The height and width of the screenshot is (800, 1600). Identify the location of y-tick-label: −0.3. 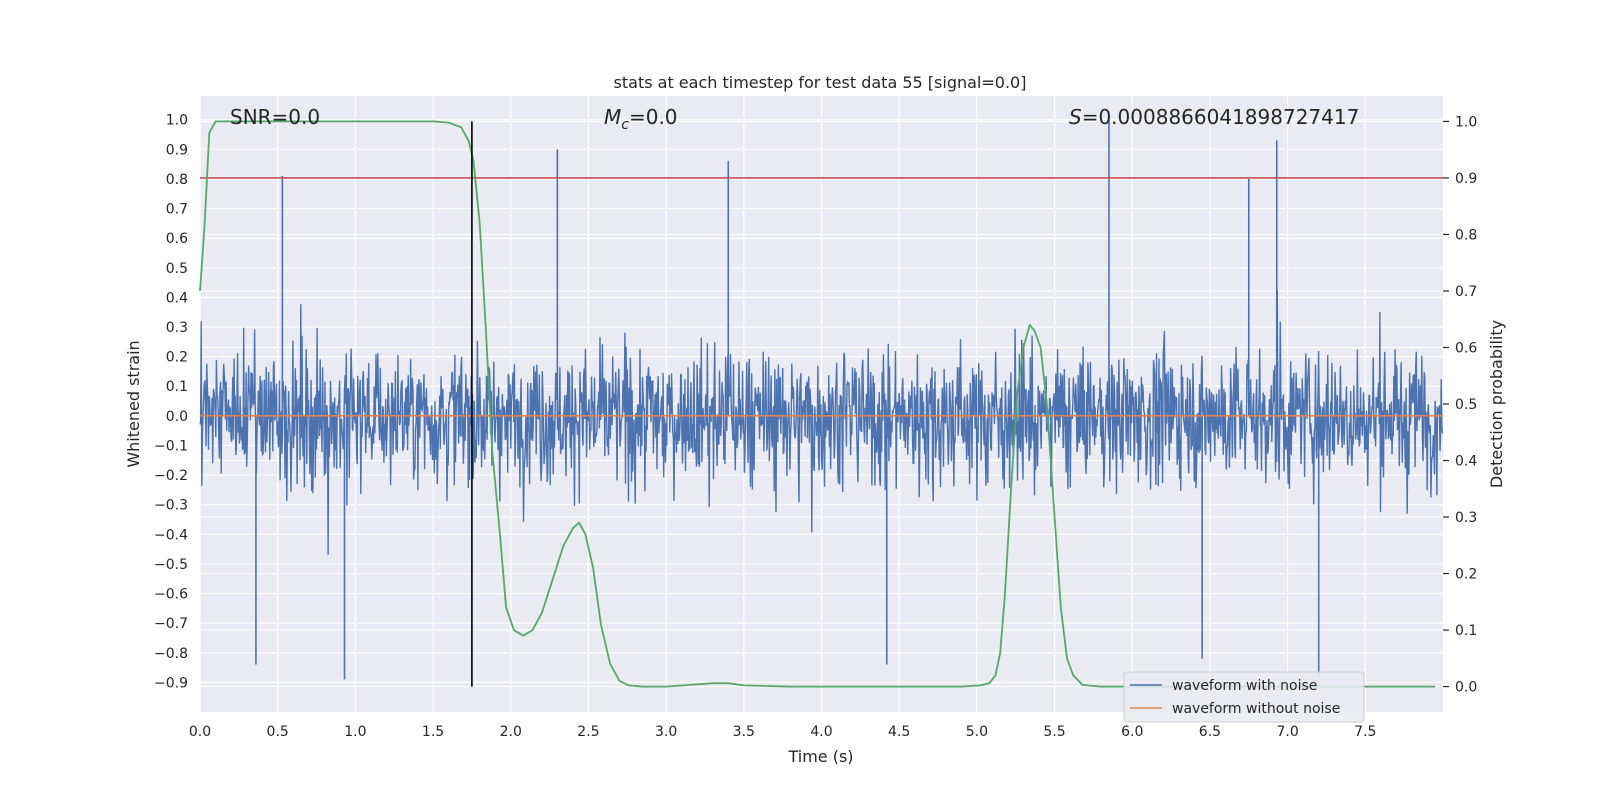
(171, 506).